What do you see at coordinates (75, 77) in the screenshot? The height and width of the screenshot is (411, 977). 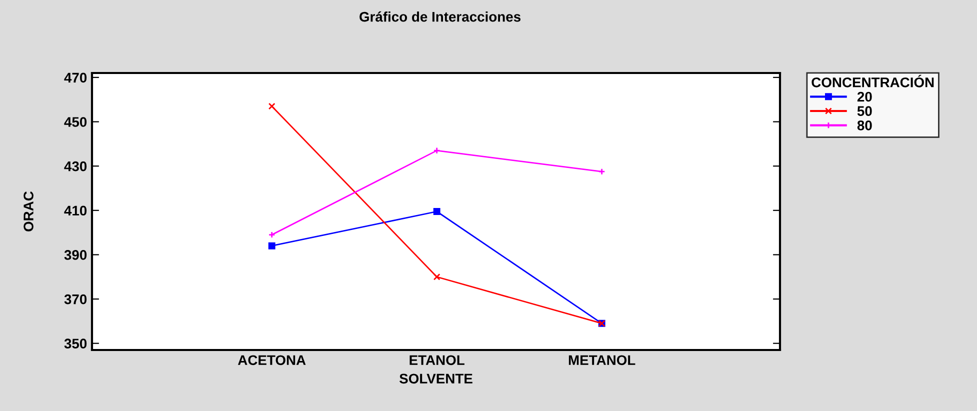 I see `y-tick-label: 470` at bounding box center [75, 77].